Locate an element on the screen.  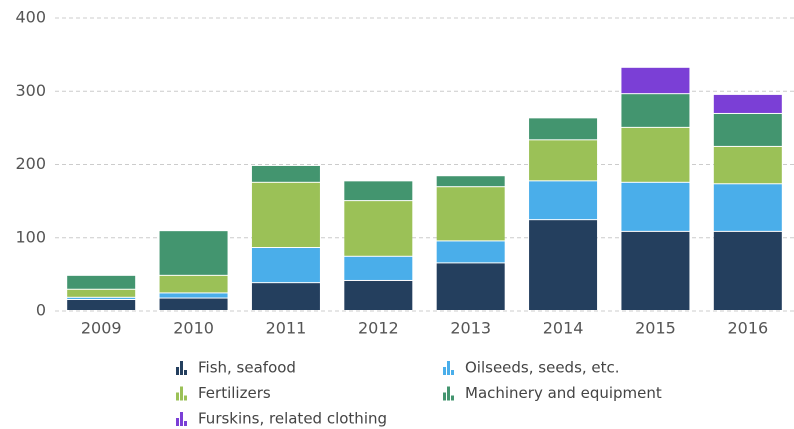
legend-label: Machinery and equipment is located at coordinates (563, 393).